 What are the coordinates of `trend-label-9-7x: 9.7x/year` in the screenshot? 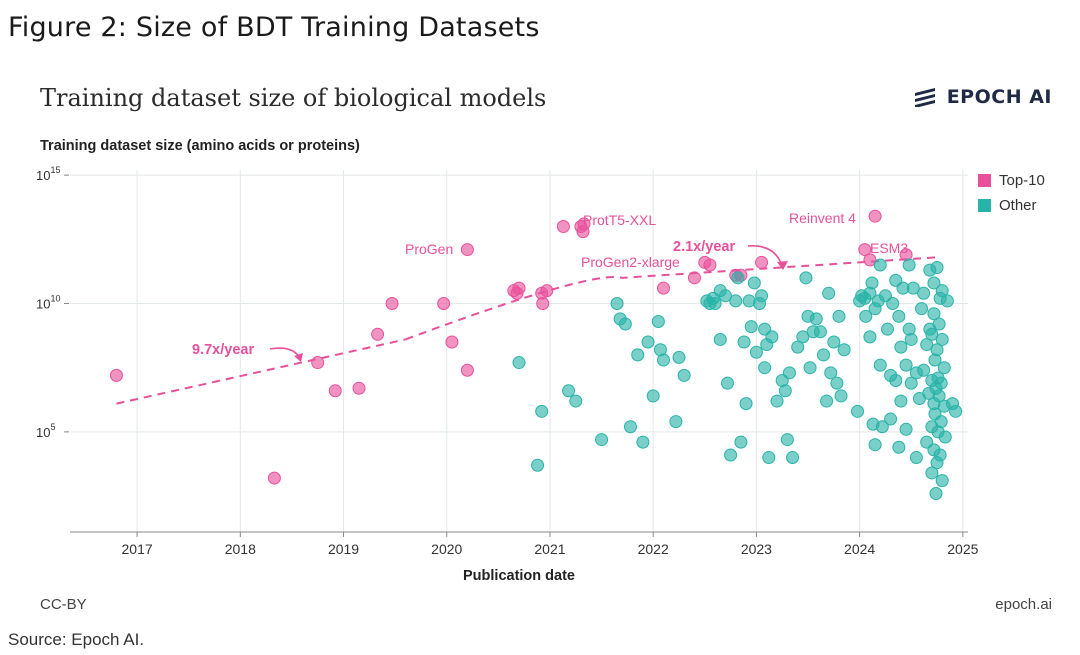 It's located at (223, 350).